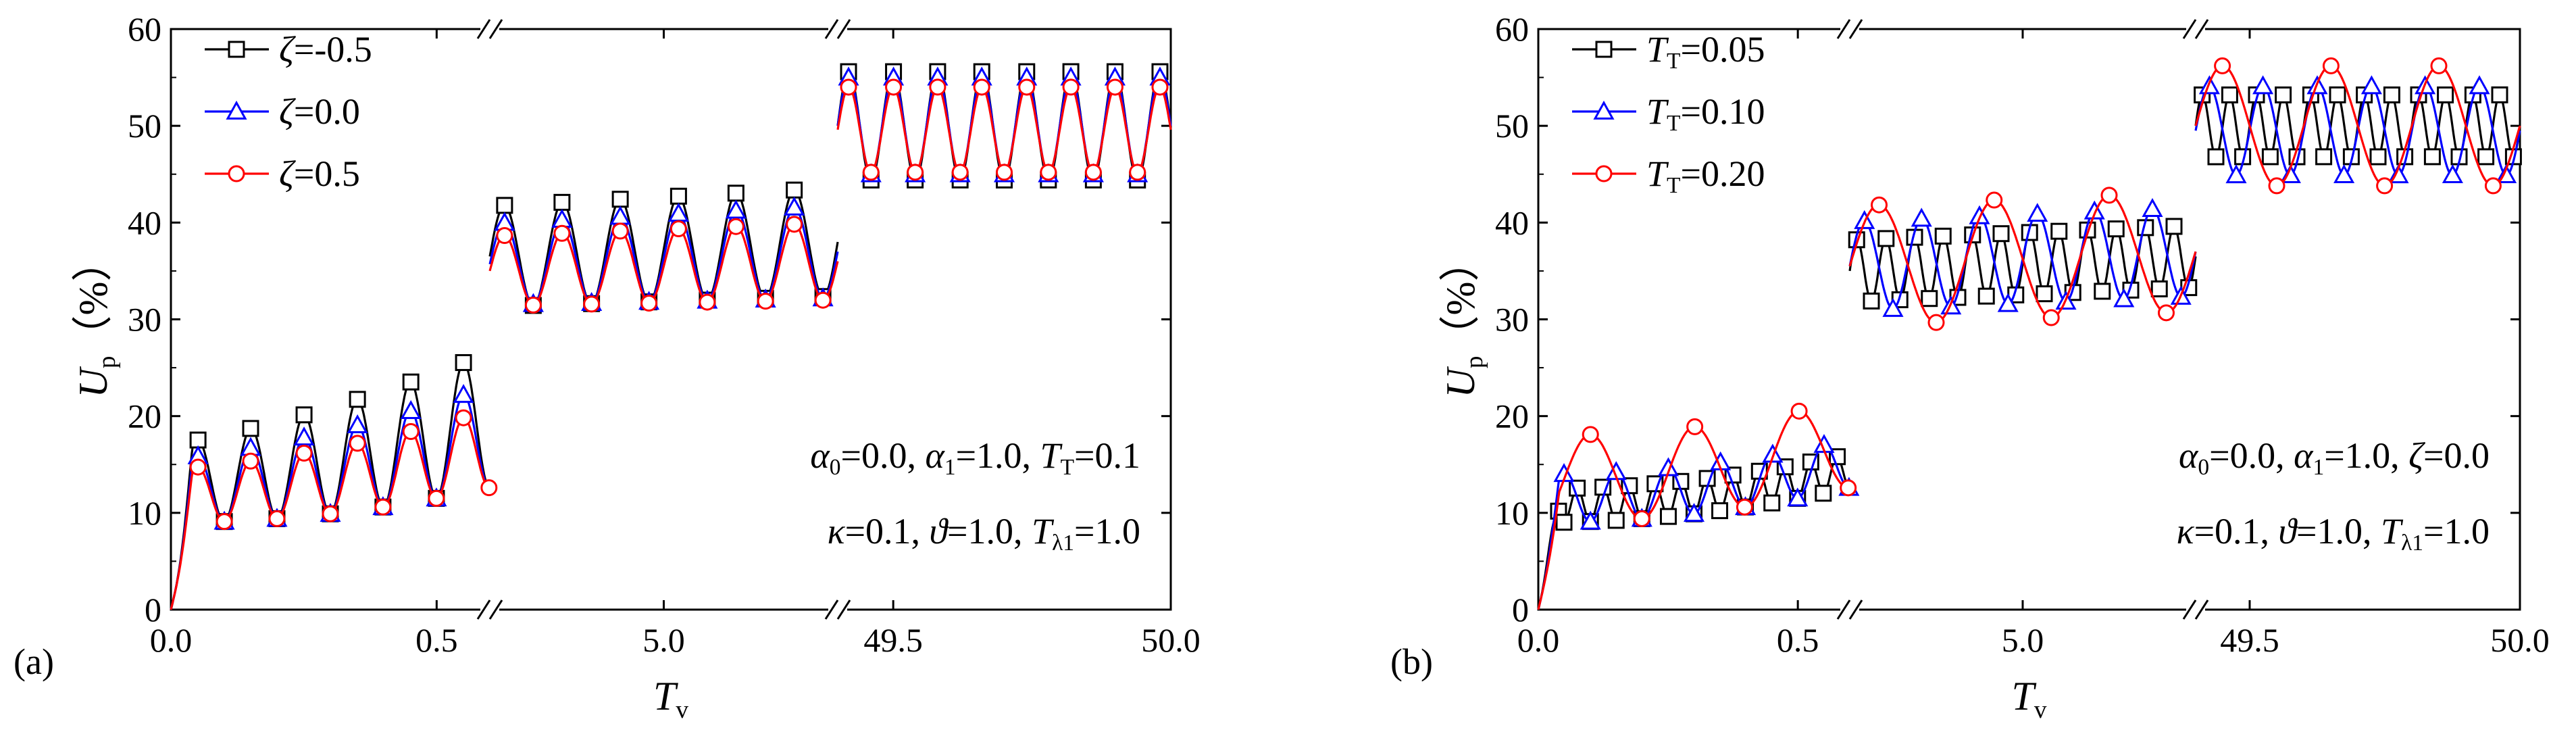  I want to click on x-tick-label: 49.5, so click(893, 640).